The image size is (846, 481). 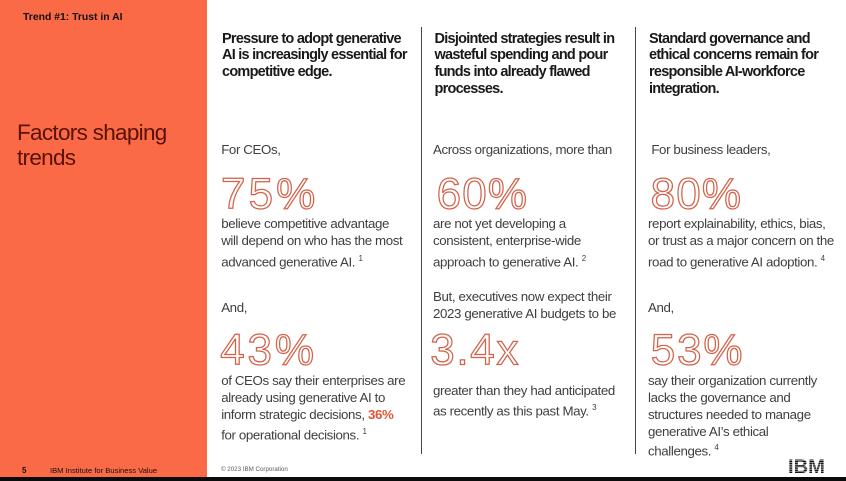 What do you see at coordinates (697, 350) in the screenshot?
I see `svg-text: 53%` at bounding box center [697, 350].